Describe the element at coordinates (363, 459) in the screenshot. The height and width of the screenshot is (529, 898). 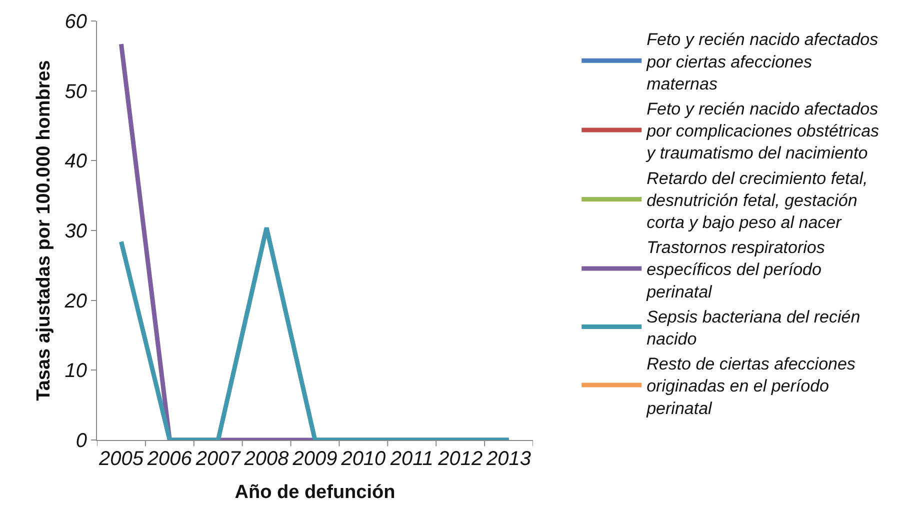
I see `x-tick-label: 2010` at that location.